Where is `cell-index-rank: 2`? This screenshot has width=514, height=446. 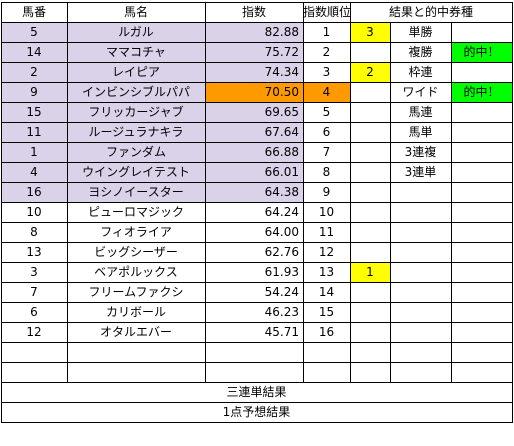
cell-index-rank: 2 is located at coordinates (326, 52).